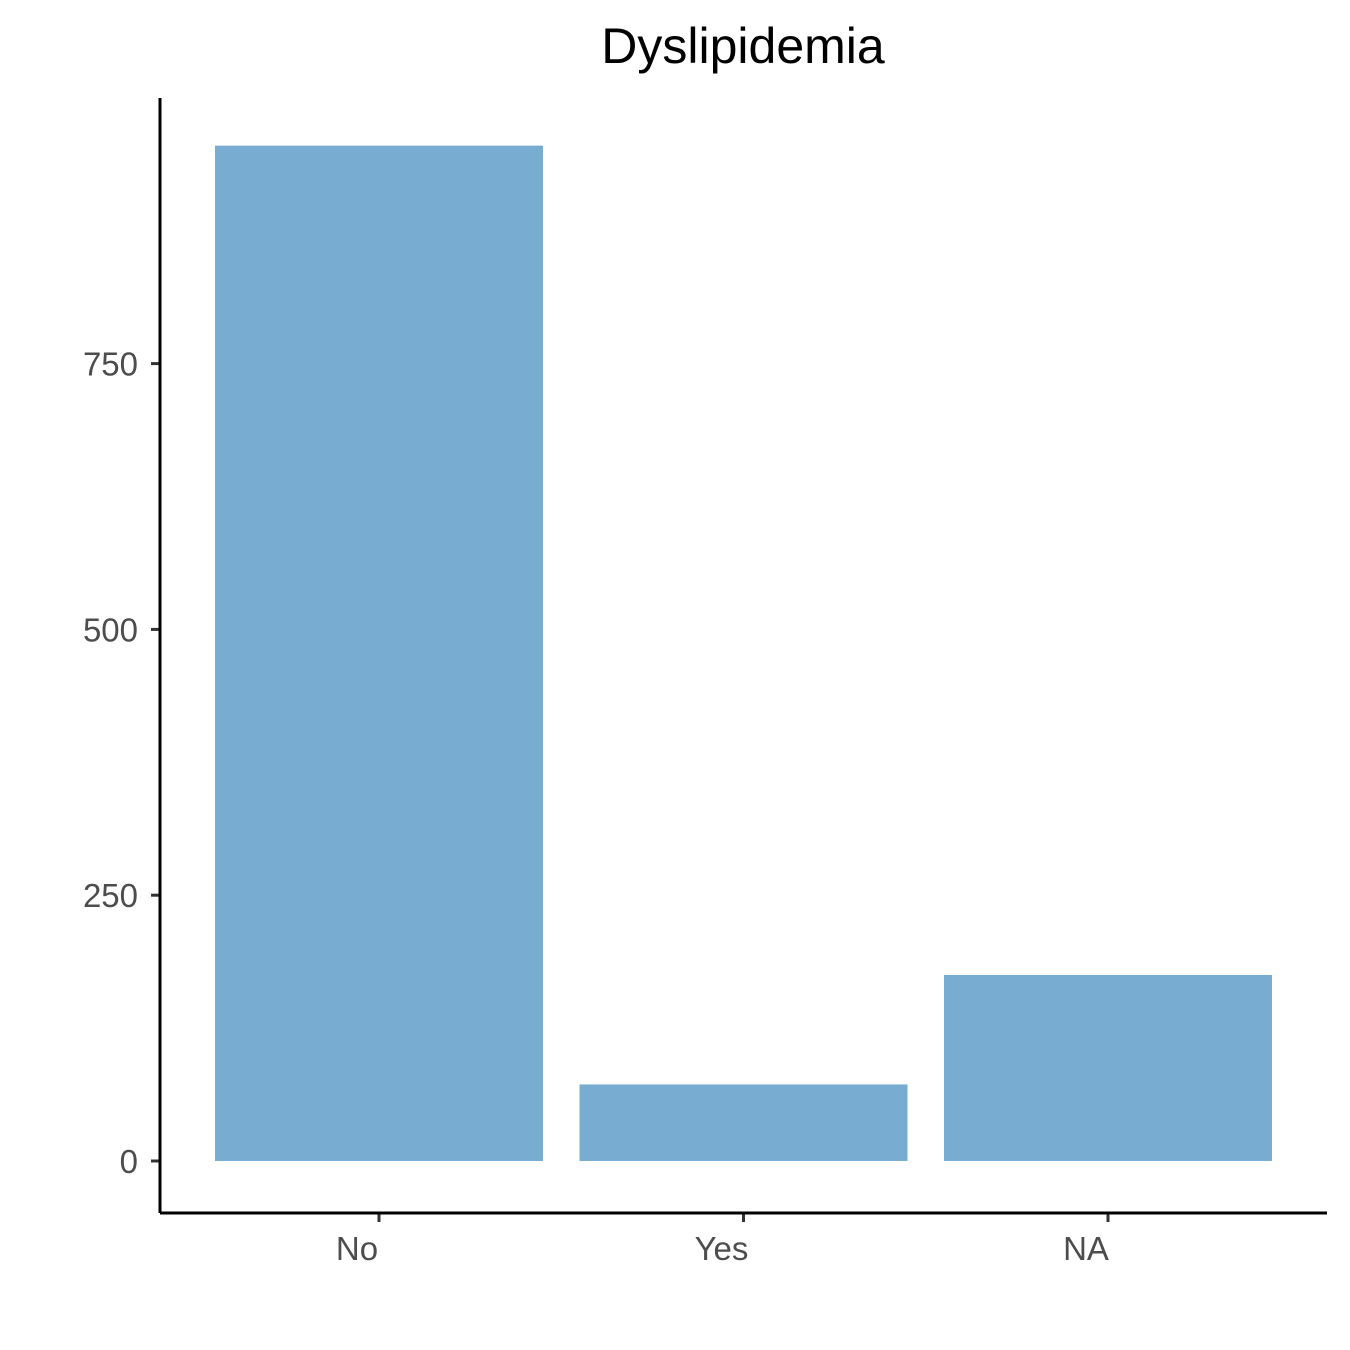 Image resolution: width=1350 pixels, height=1350 pixels. Describe the element at coordinates (110, 895) in the screenshot. I see `y-tick-label: 250` at that location.